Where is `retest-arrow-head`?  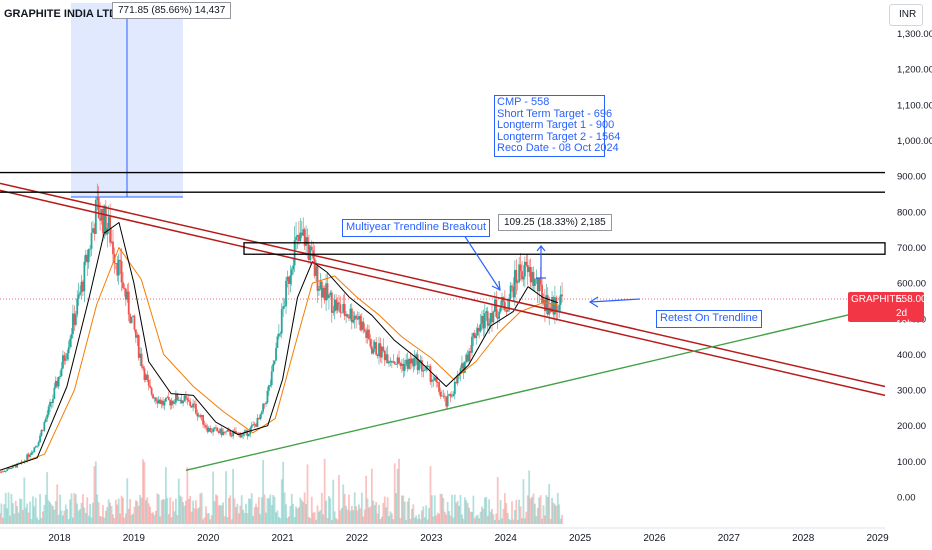 retest-arrow-head is located at coordinates (593, 302).